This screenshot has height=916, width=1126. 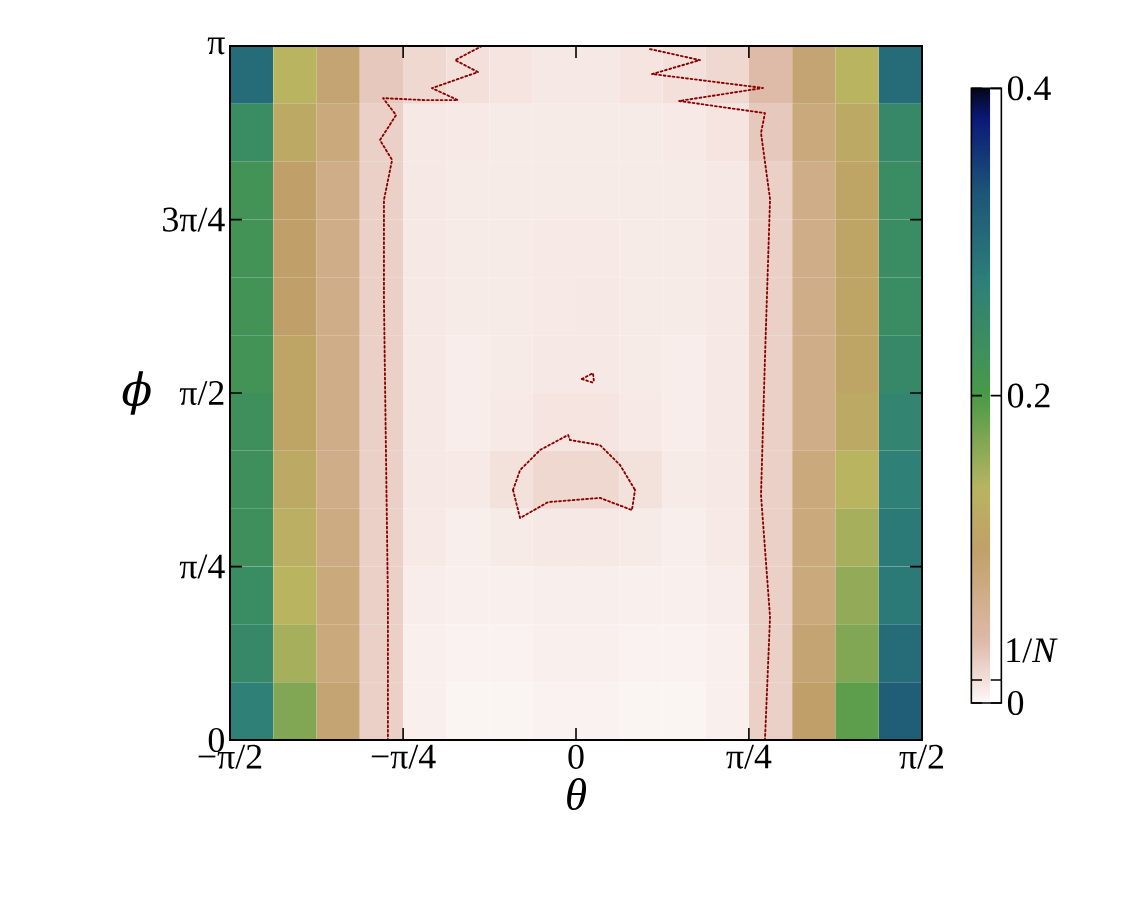 What do you see at coordinates (1029, 88) in the screenshot?
I see `color-bar-label: 0.4` at bounding box center [1029, 88].